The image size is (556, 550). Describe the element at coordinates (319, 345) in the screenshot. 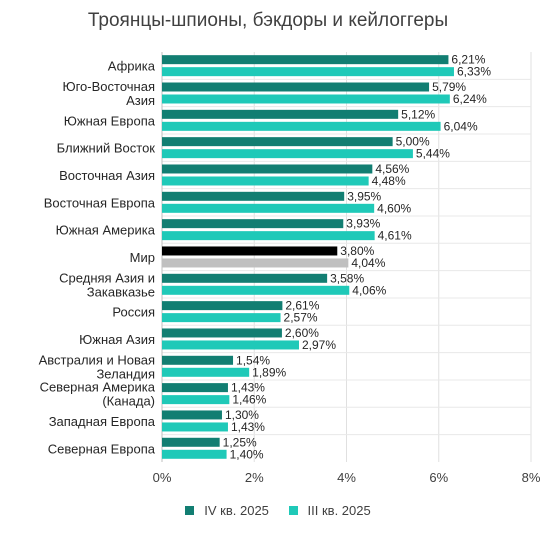

I see `data-label-q3: 2,97%` at that location.